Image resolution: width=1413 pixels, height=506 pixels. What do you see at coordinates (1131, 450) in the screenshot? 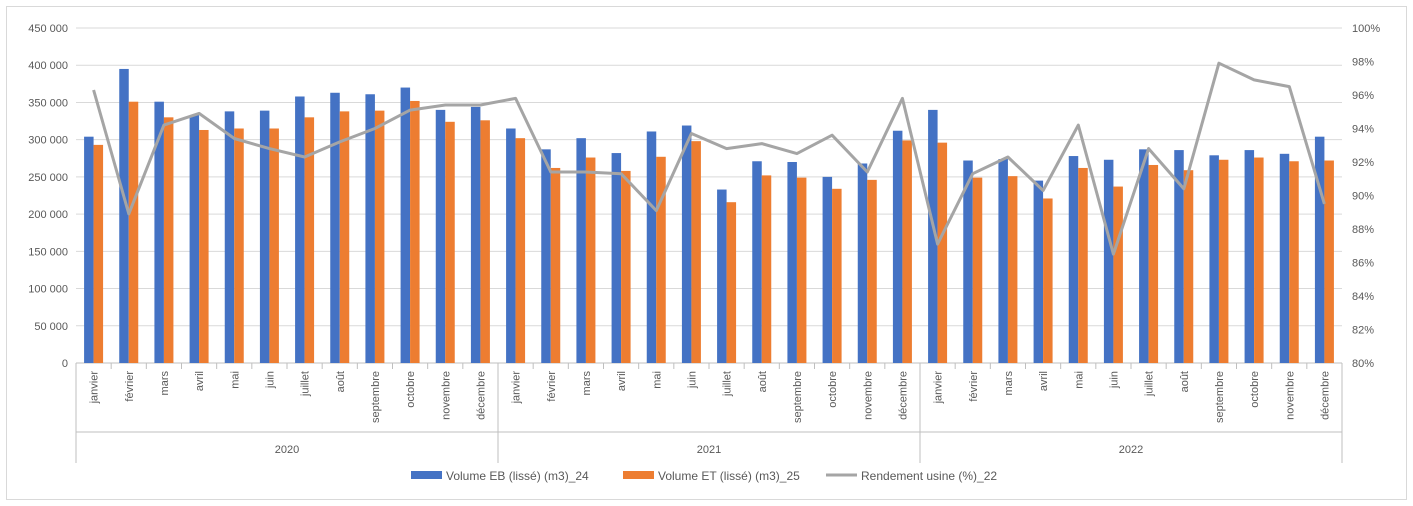
I see `x-group-label: 2022` at bounding box center [1131, 450].